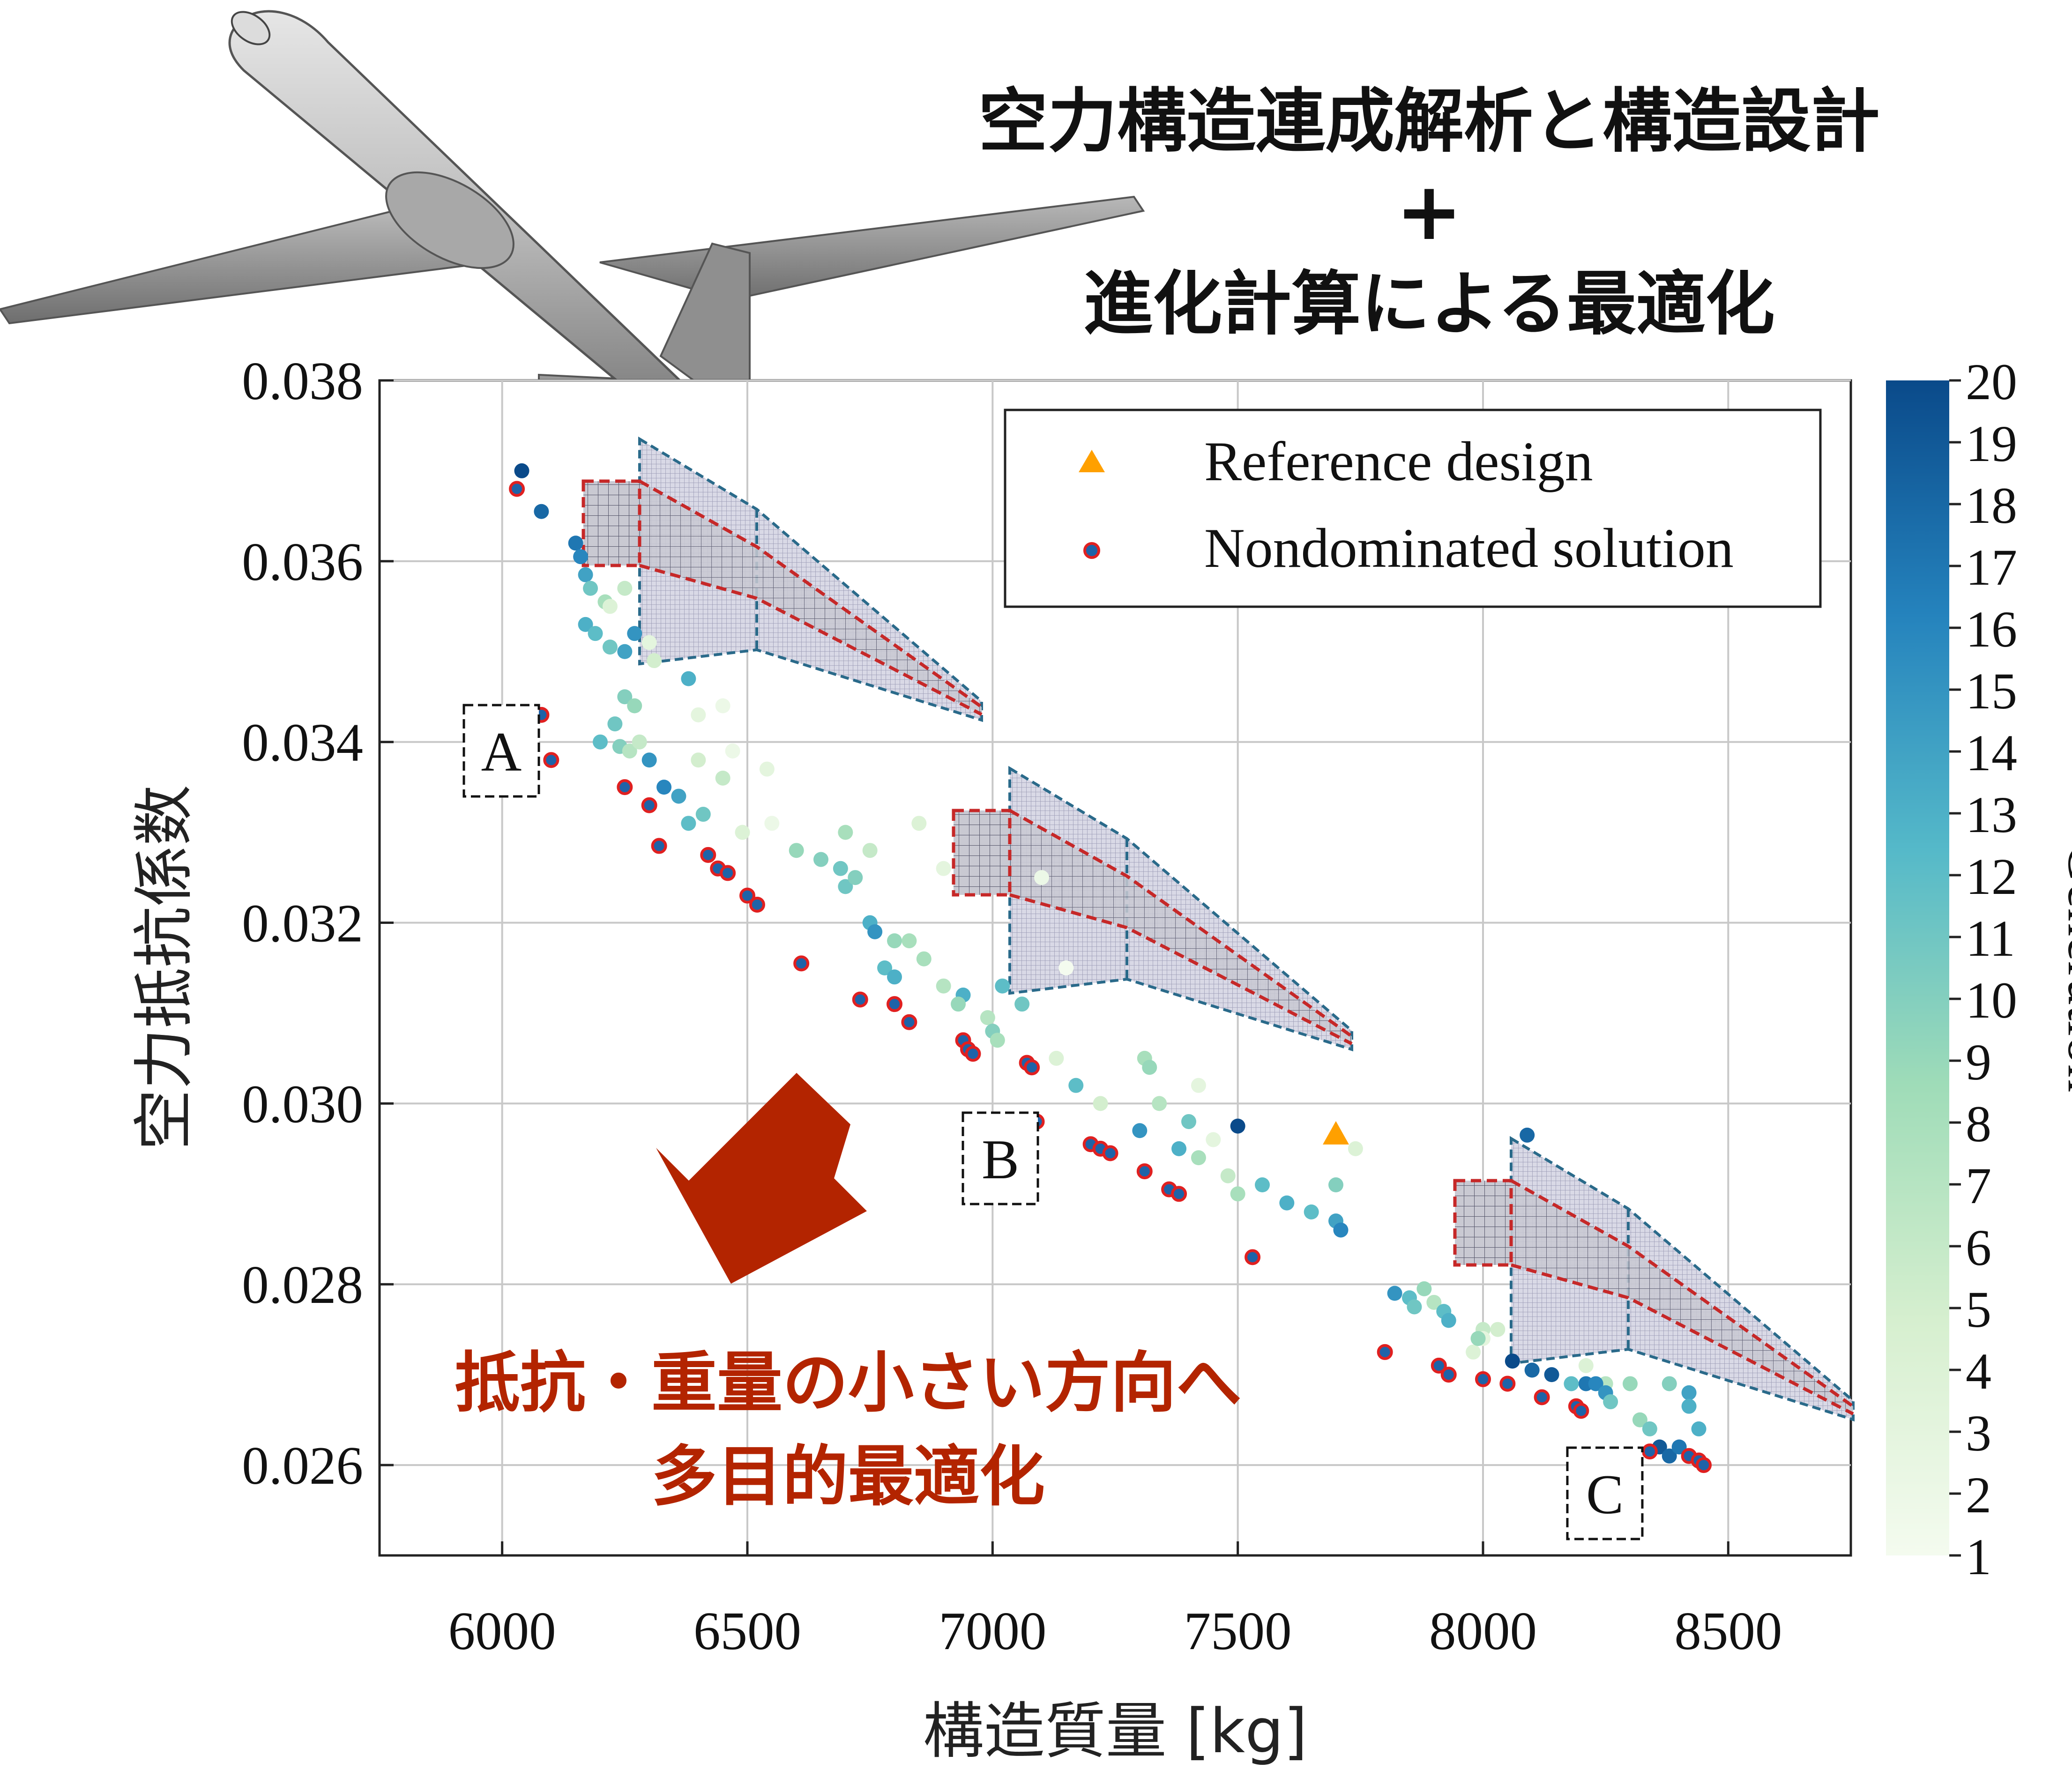  What do you see at coordinates (848, 1477) in the screenshot?
I see `annotation-line2: 多目的最適化` at bounding box center [848, 1477].